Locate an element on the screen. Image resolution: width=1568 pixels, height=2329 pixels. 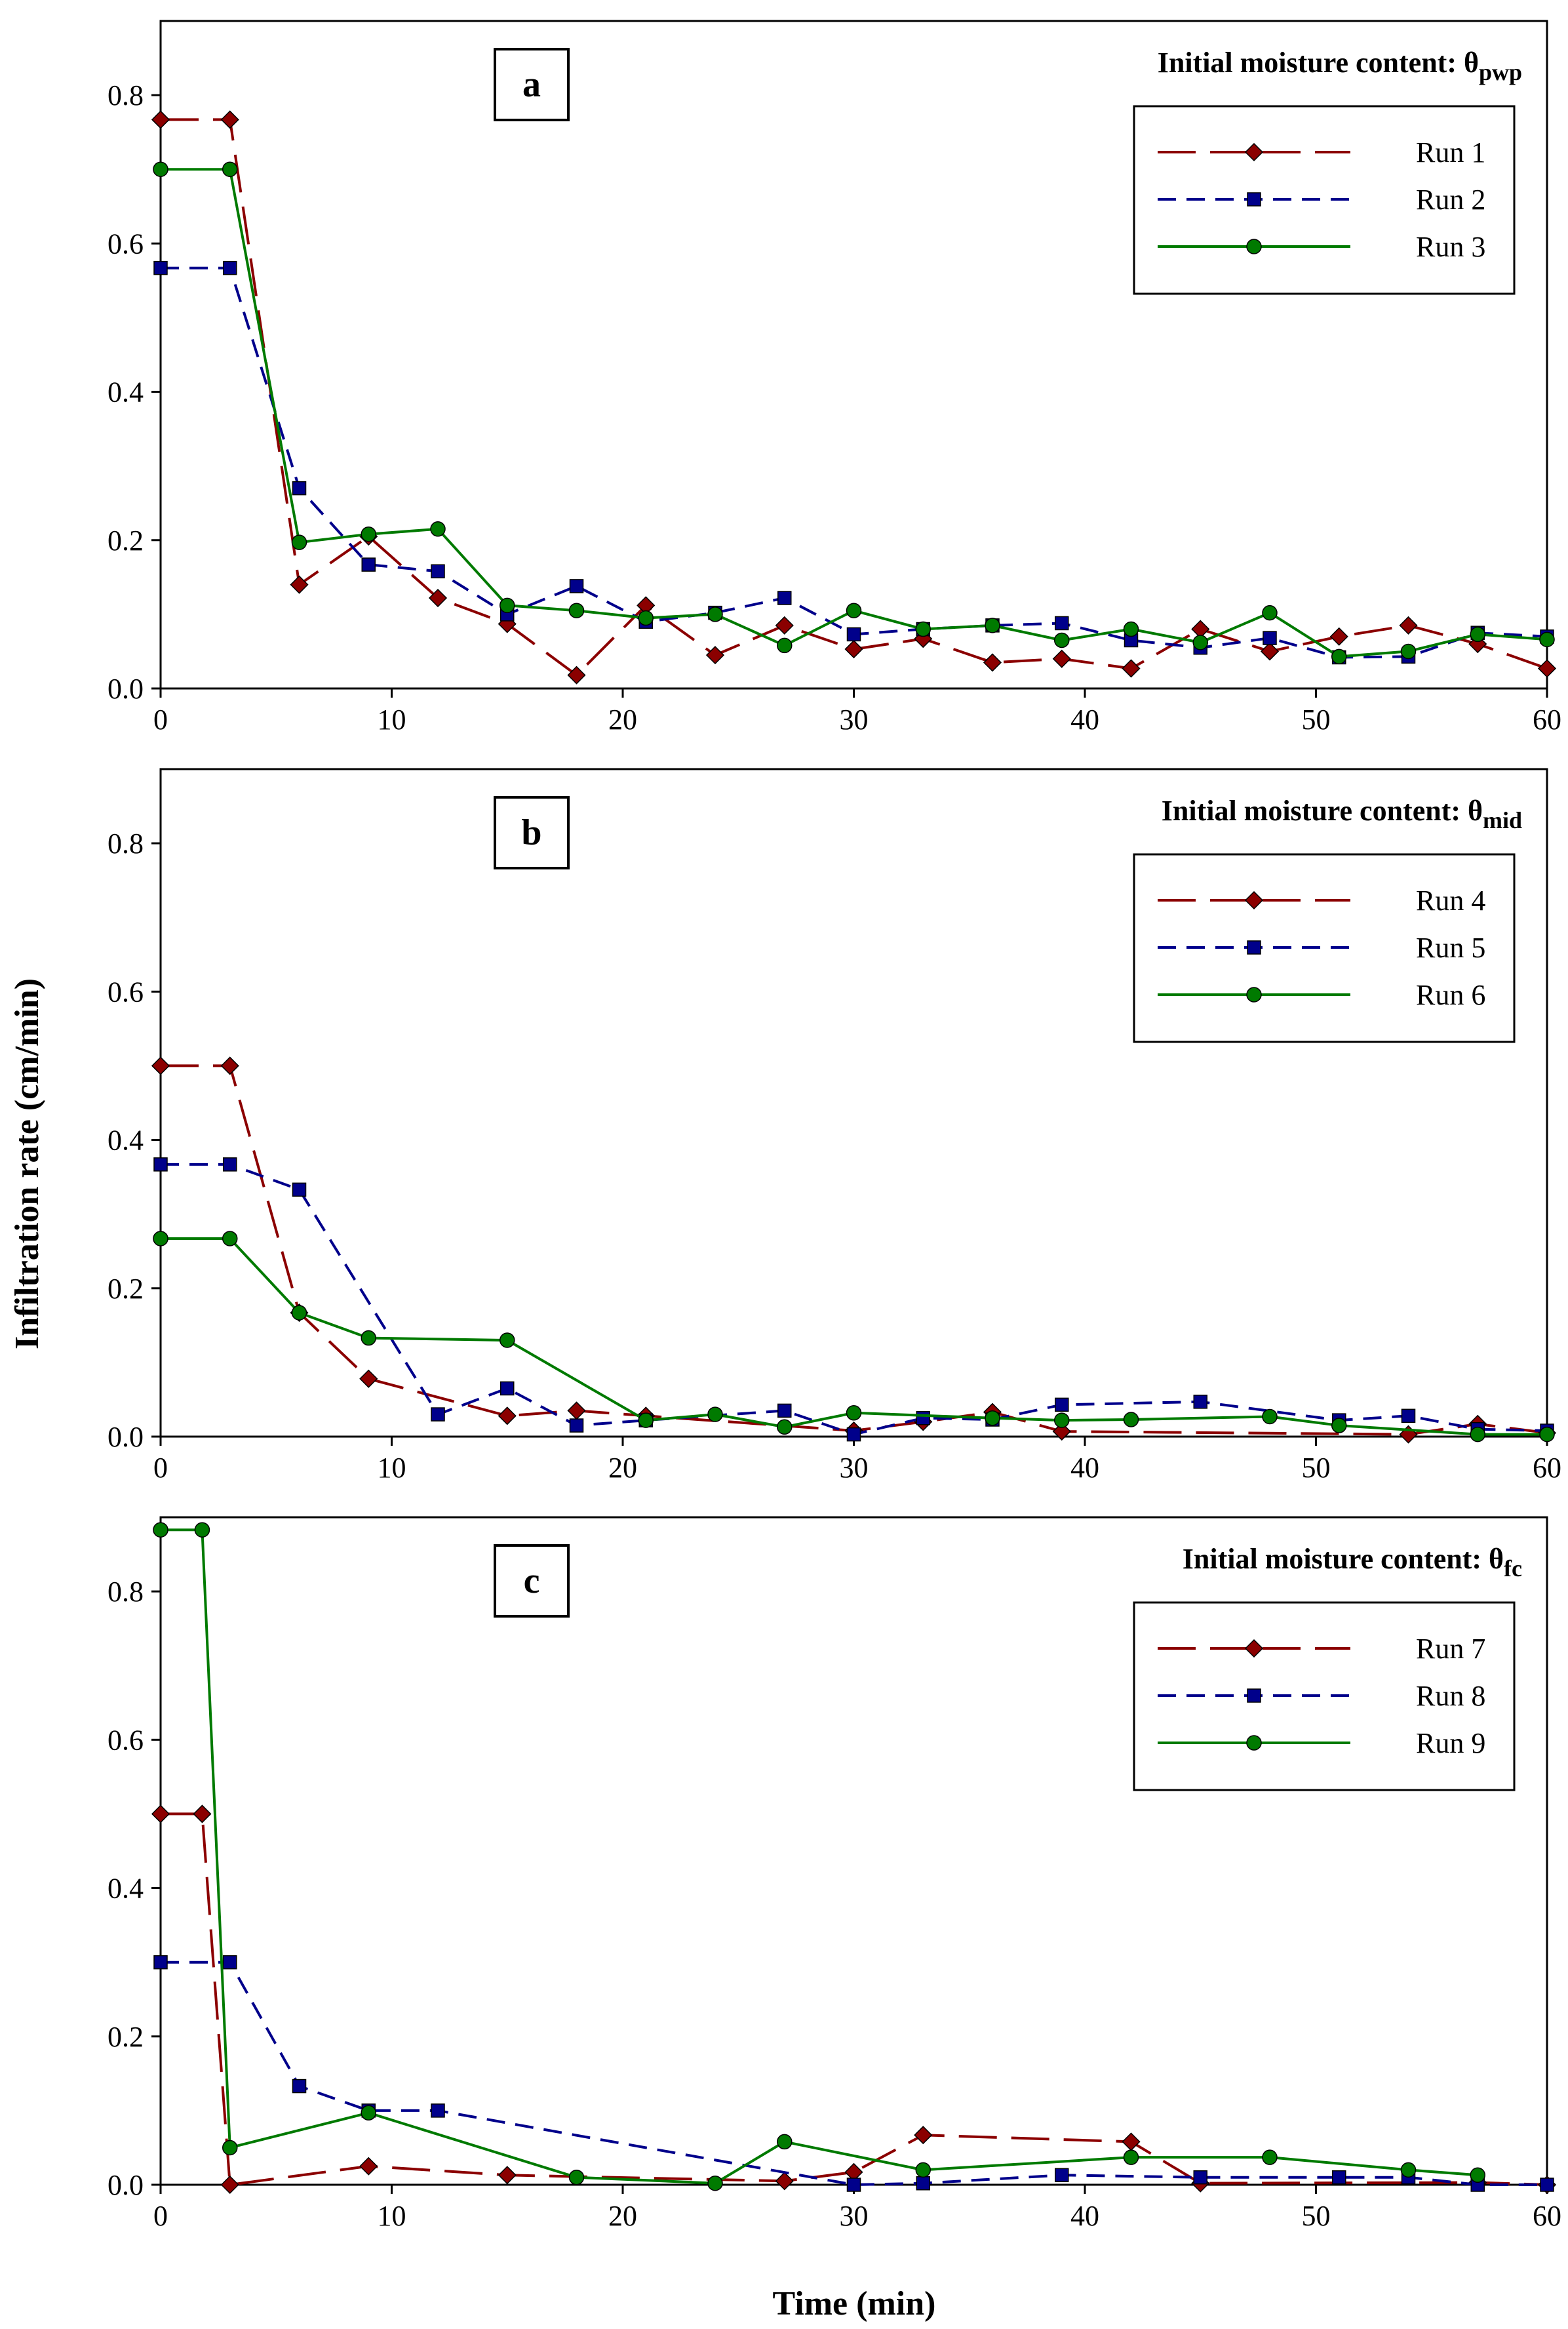
x-tick-label: 40 is located at coordinates (1084, 720).